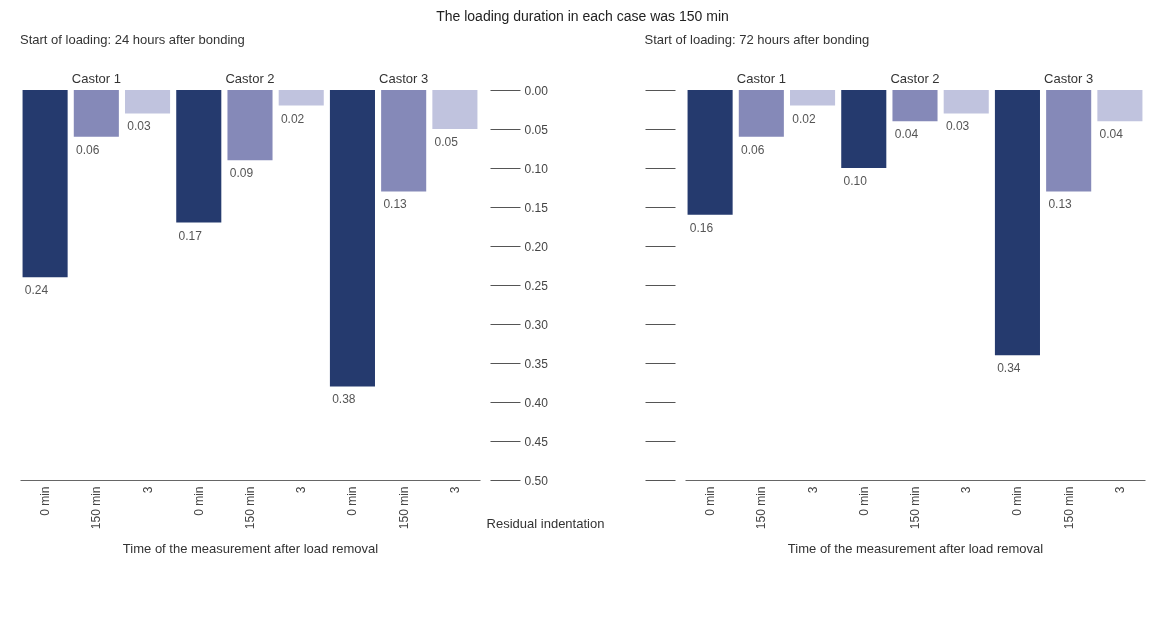 This screenshot has width=1171, height=617. Describe the element at coordinates (536, 480) in the screenshot. I see `y-tick-label: 0.50` at that location.